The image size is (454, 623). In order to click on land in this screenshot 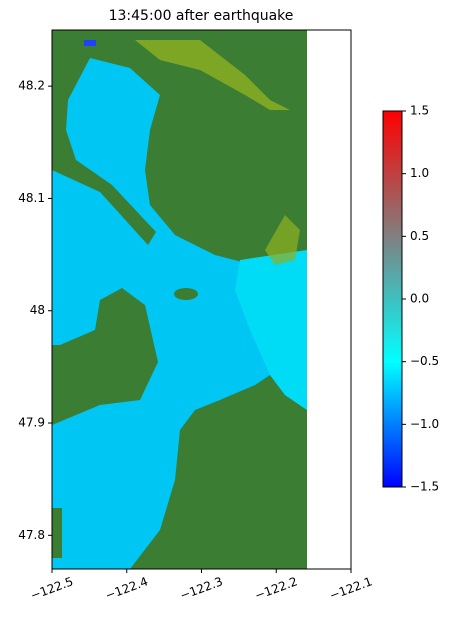, I will do `click(57, 533)`.